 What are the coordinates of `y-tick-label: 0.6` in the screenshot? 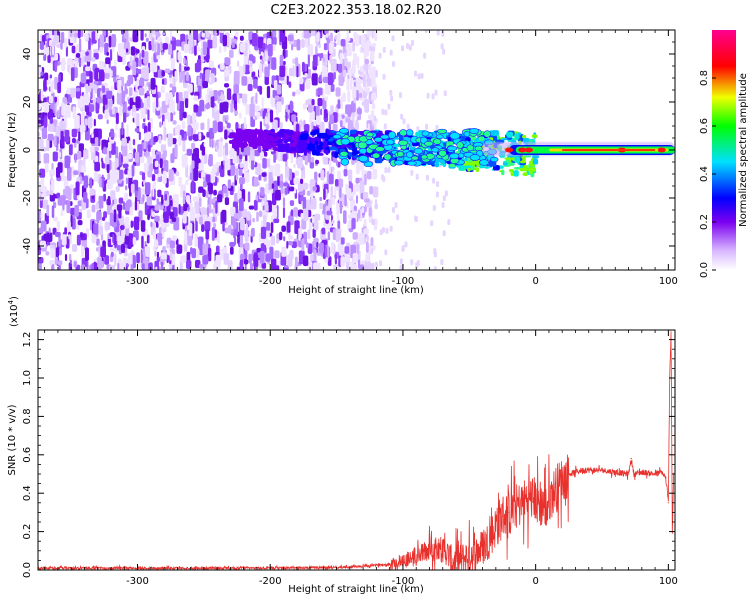 It's located at (27, 455).